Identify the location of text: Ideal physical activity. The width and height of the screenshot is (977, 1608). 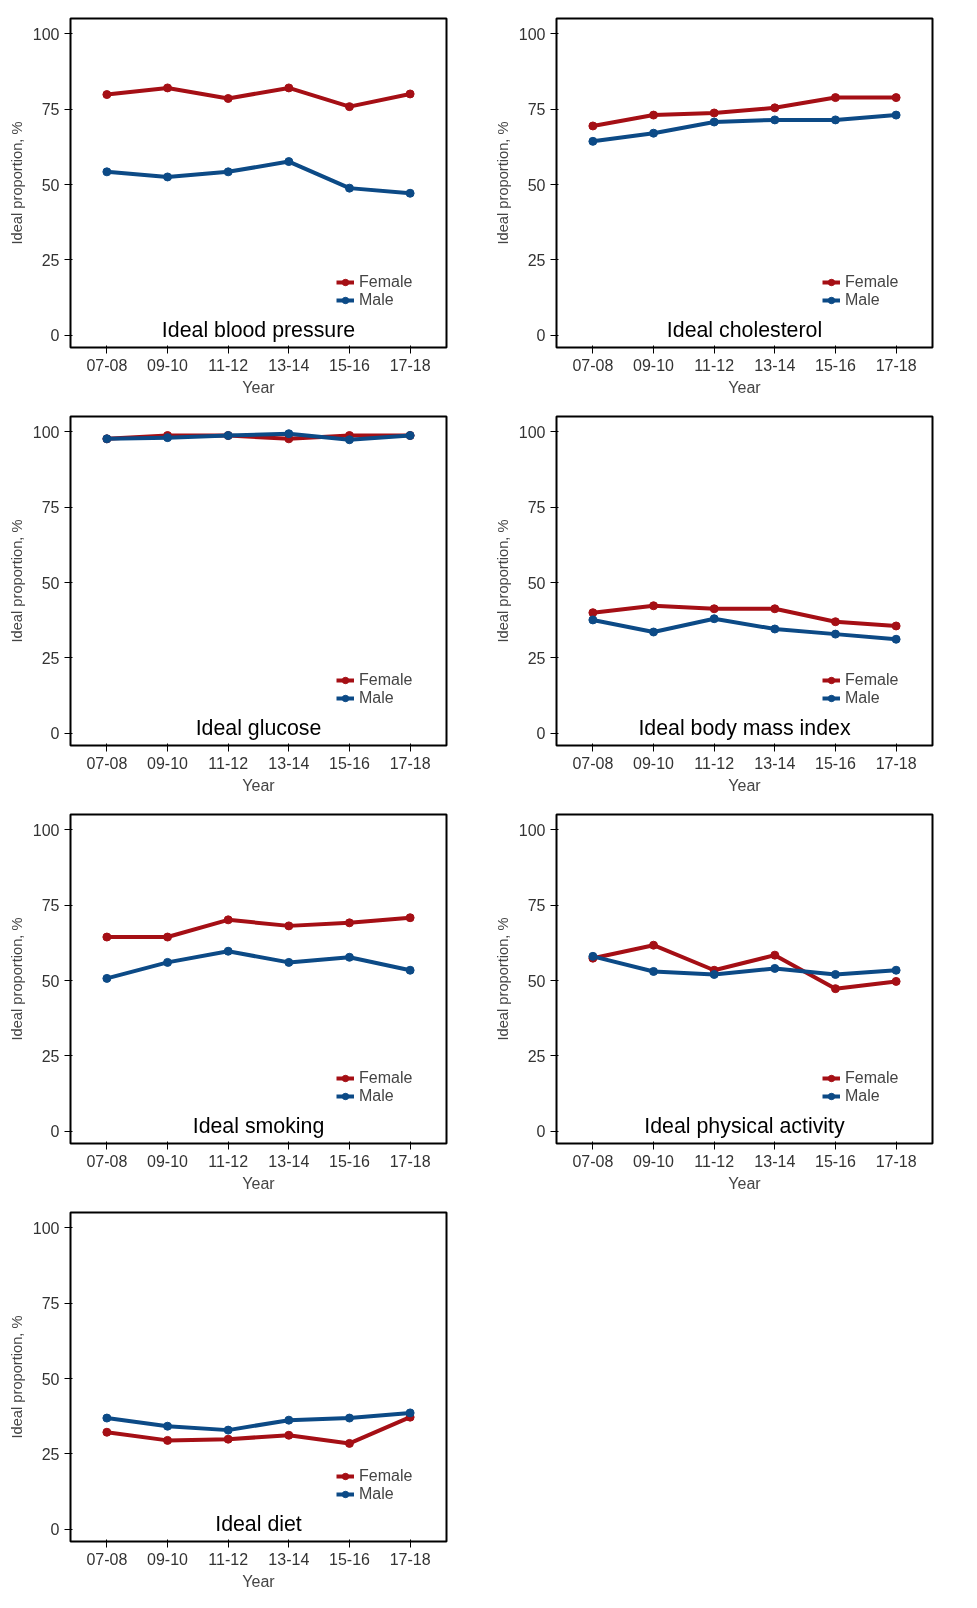
(744, 1125).